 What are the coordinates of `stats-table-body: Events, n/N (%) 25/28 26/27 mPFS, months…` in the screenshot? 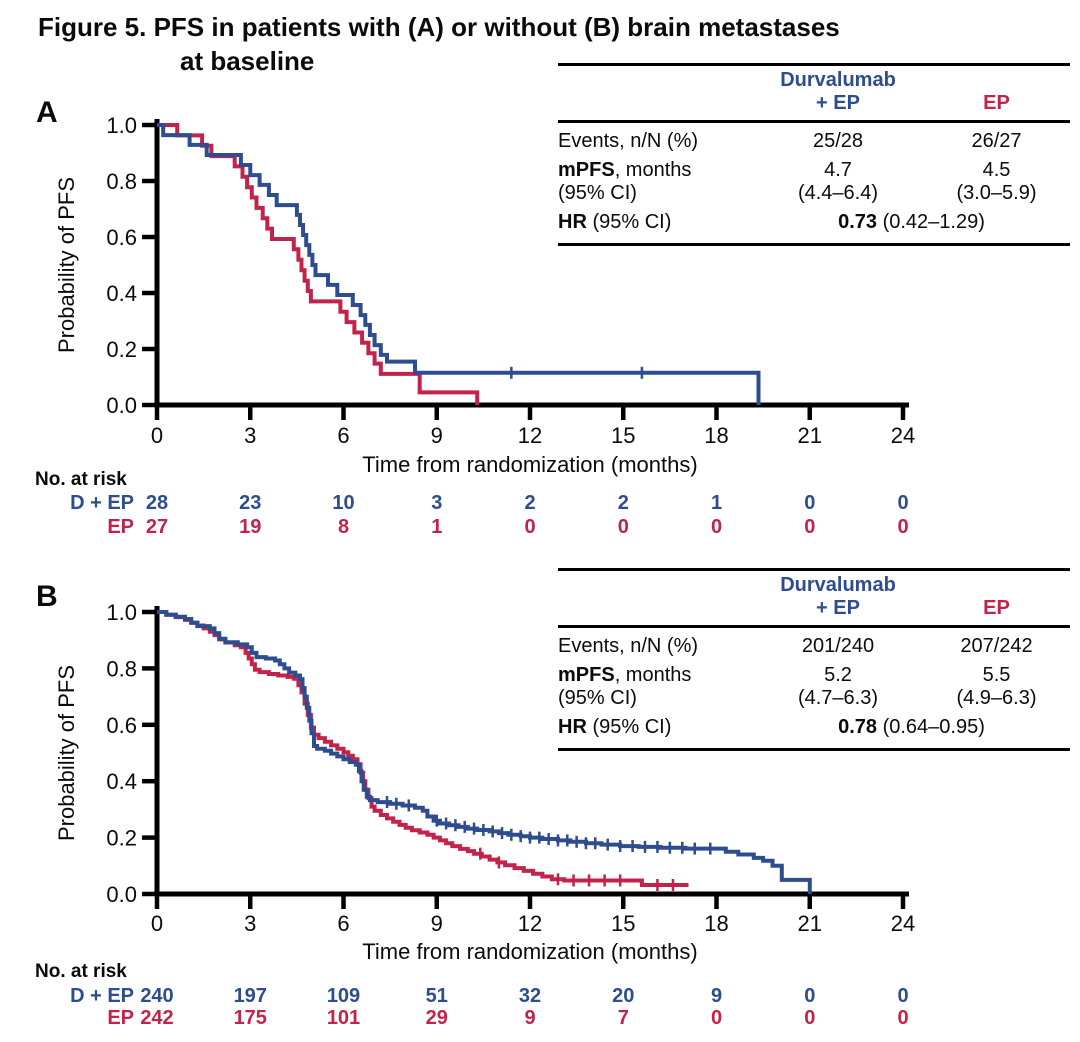 It's located at (814, 184).